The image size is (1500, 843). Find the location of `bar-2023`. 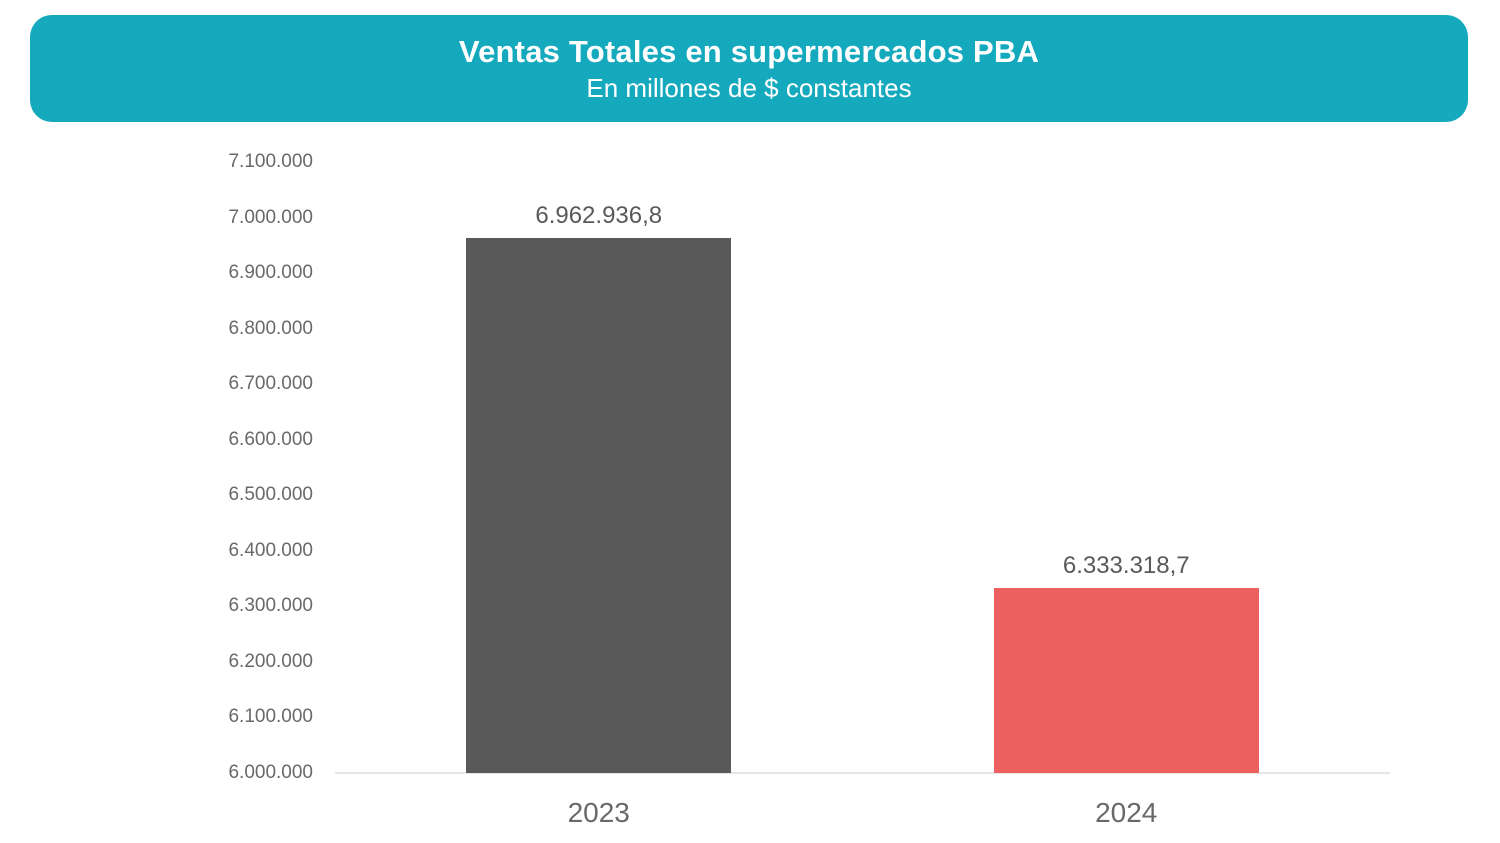

bar-2023 is located at coordinates (599, 505).